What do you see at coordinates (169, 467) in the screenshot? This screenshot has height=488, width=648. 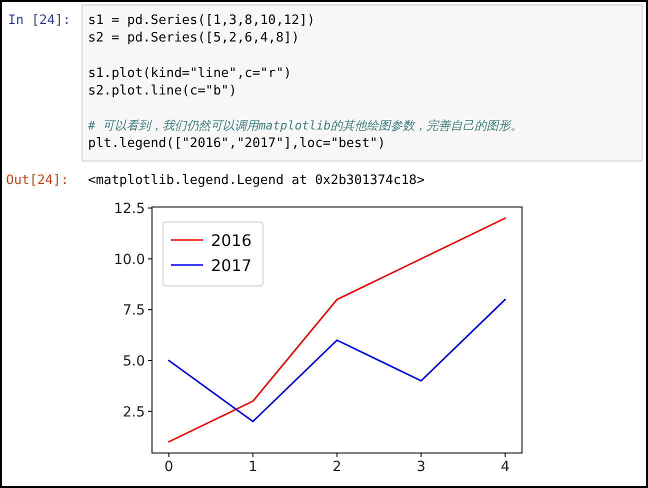 I see `x-tick-label: 0` at bounding box center [169, 467].